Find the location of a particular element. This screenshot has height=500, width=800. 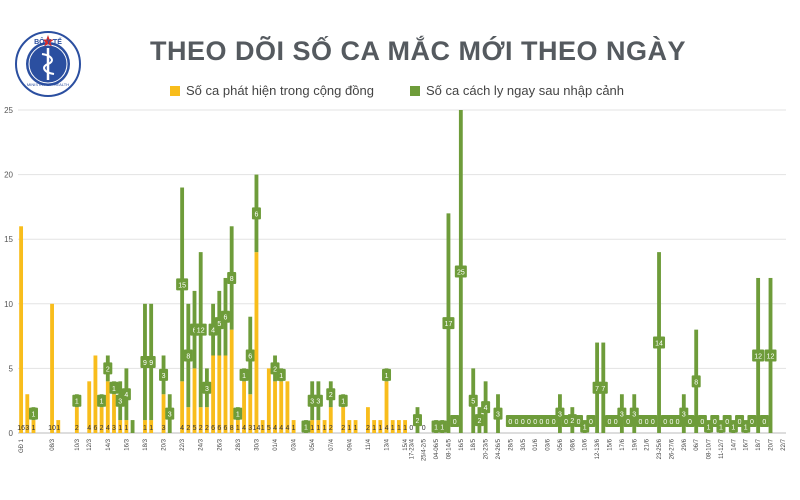

legend-item-community: Số ca phát hiện trong cộng đồng is located at coordinates (272, 90).